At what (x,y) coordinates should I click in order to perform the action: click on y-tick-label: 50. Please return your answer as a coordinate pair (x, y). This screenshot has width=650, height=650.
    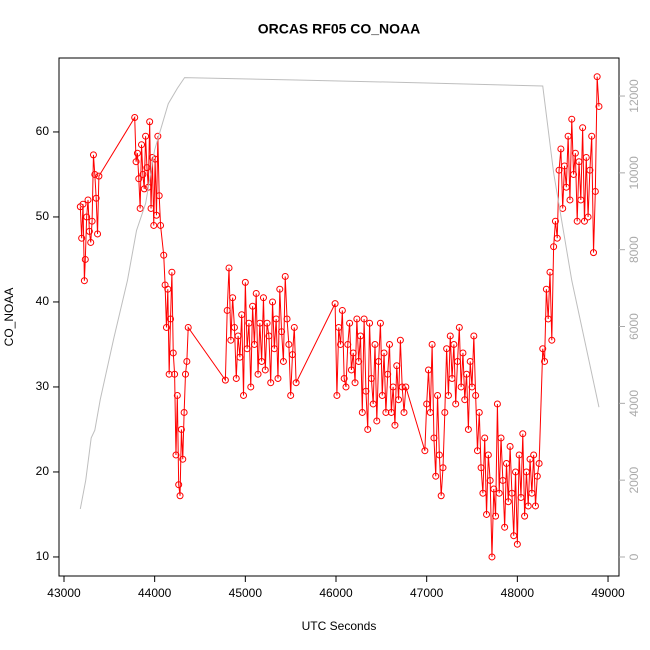
    Looking at the image, I should click on (43, 216).